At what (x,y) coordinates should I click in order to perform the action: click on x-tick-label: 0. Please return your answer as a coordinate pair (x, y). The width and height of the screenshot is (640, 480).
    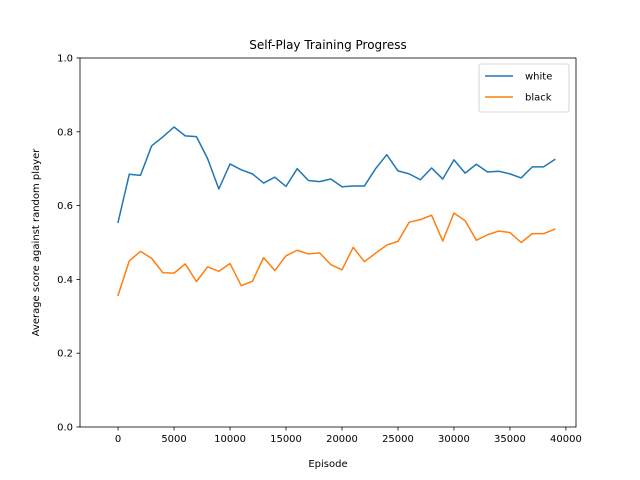
    Looking at the image, I should click on (118, 439).